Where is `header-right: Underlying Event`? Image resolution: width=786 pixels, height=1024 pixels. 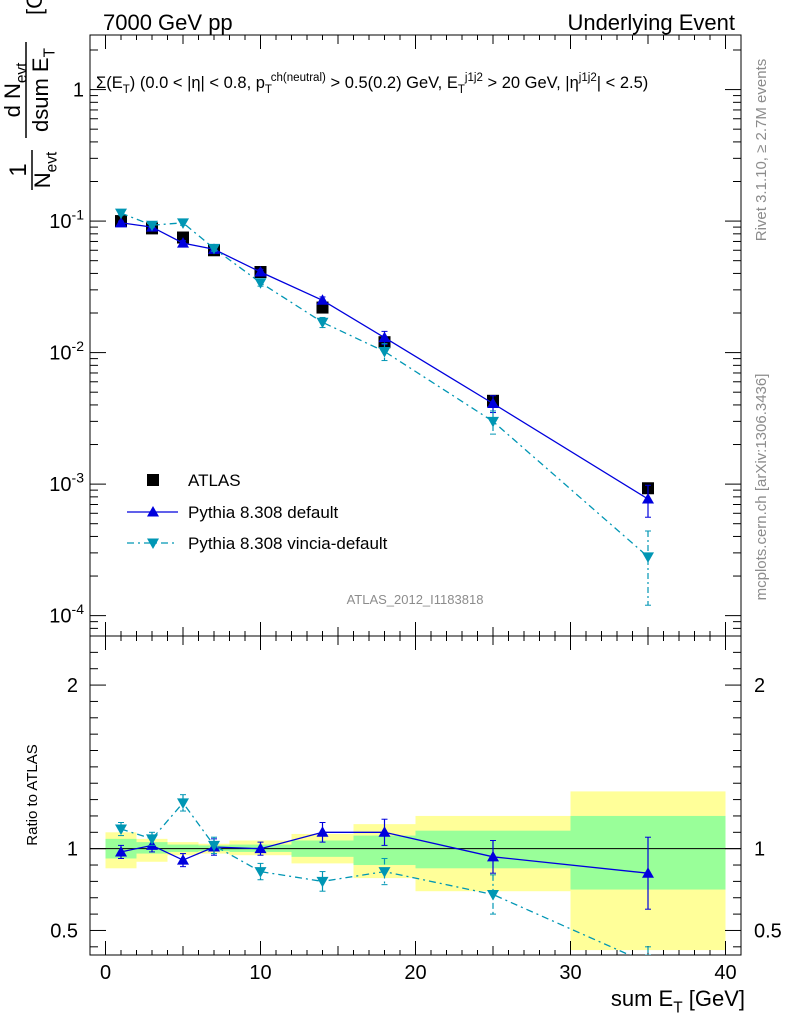
header-right: Underlying Event is located at coordinates (651, 22).